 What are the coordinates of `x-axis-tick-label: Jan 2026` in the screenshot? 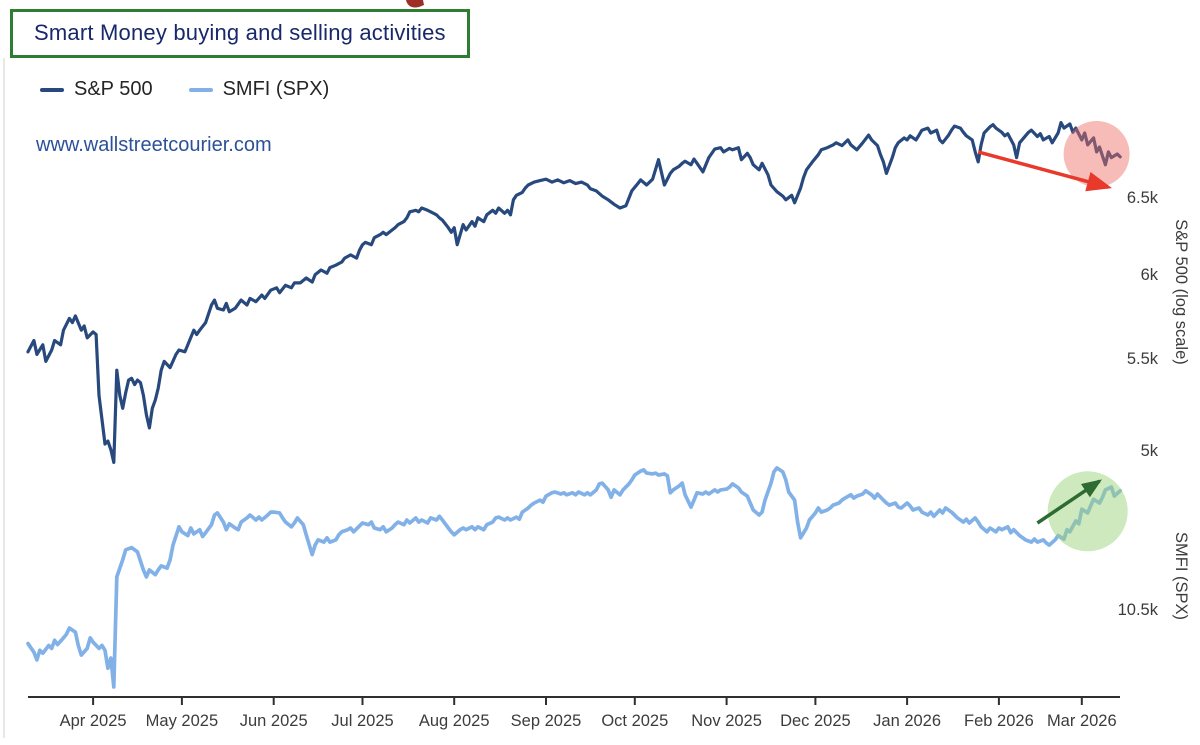 It's located at (907, 721).